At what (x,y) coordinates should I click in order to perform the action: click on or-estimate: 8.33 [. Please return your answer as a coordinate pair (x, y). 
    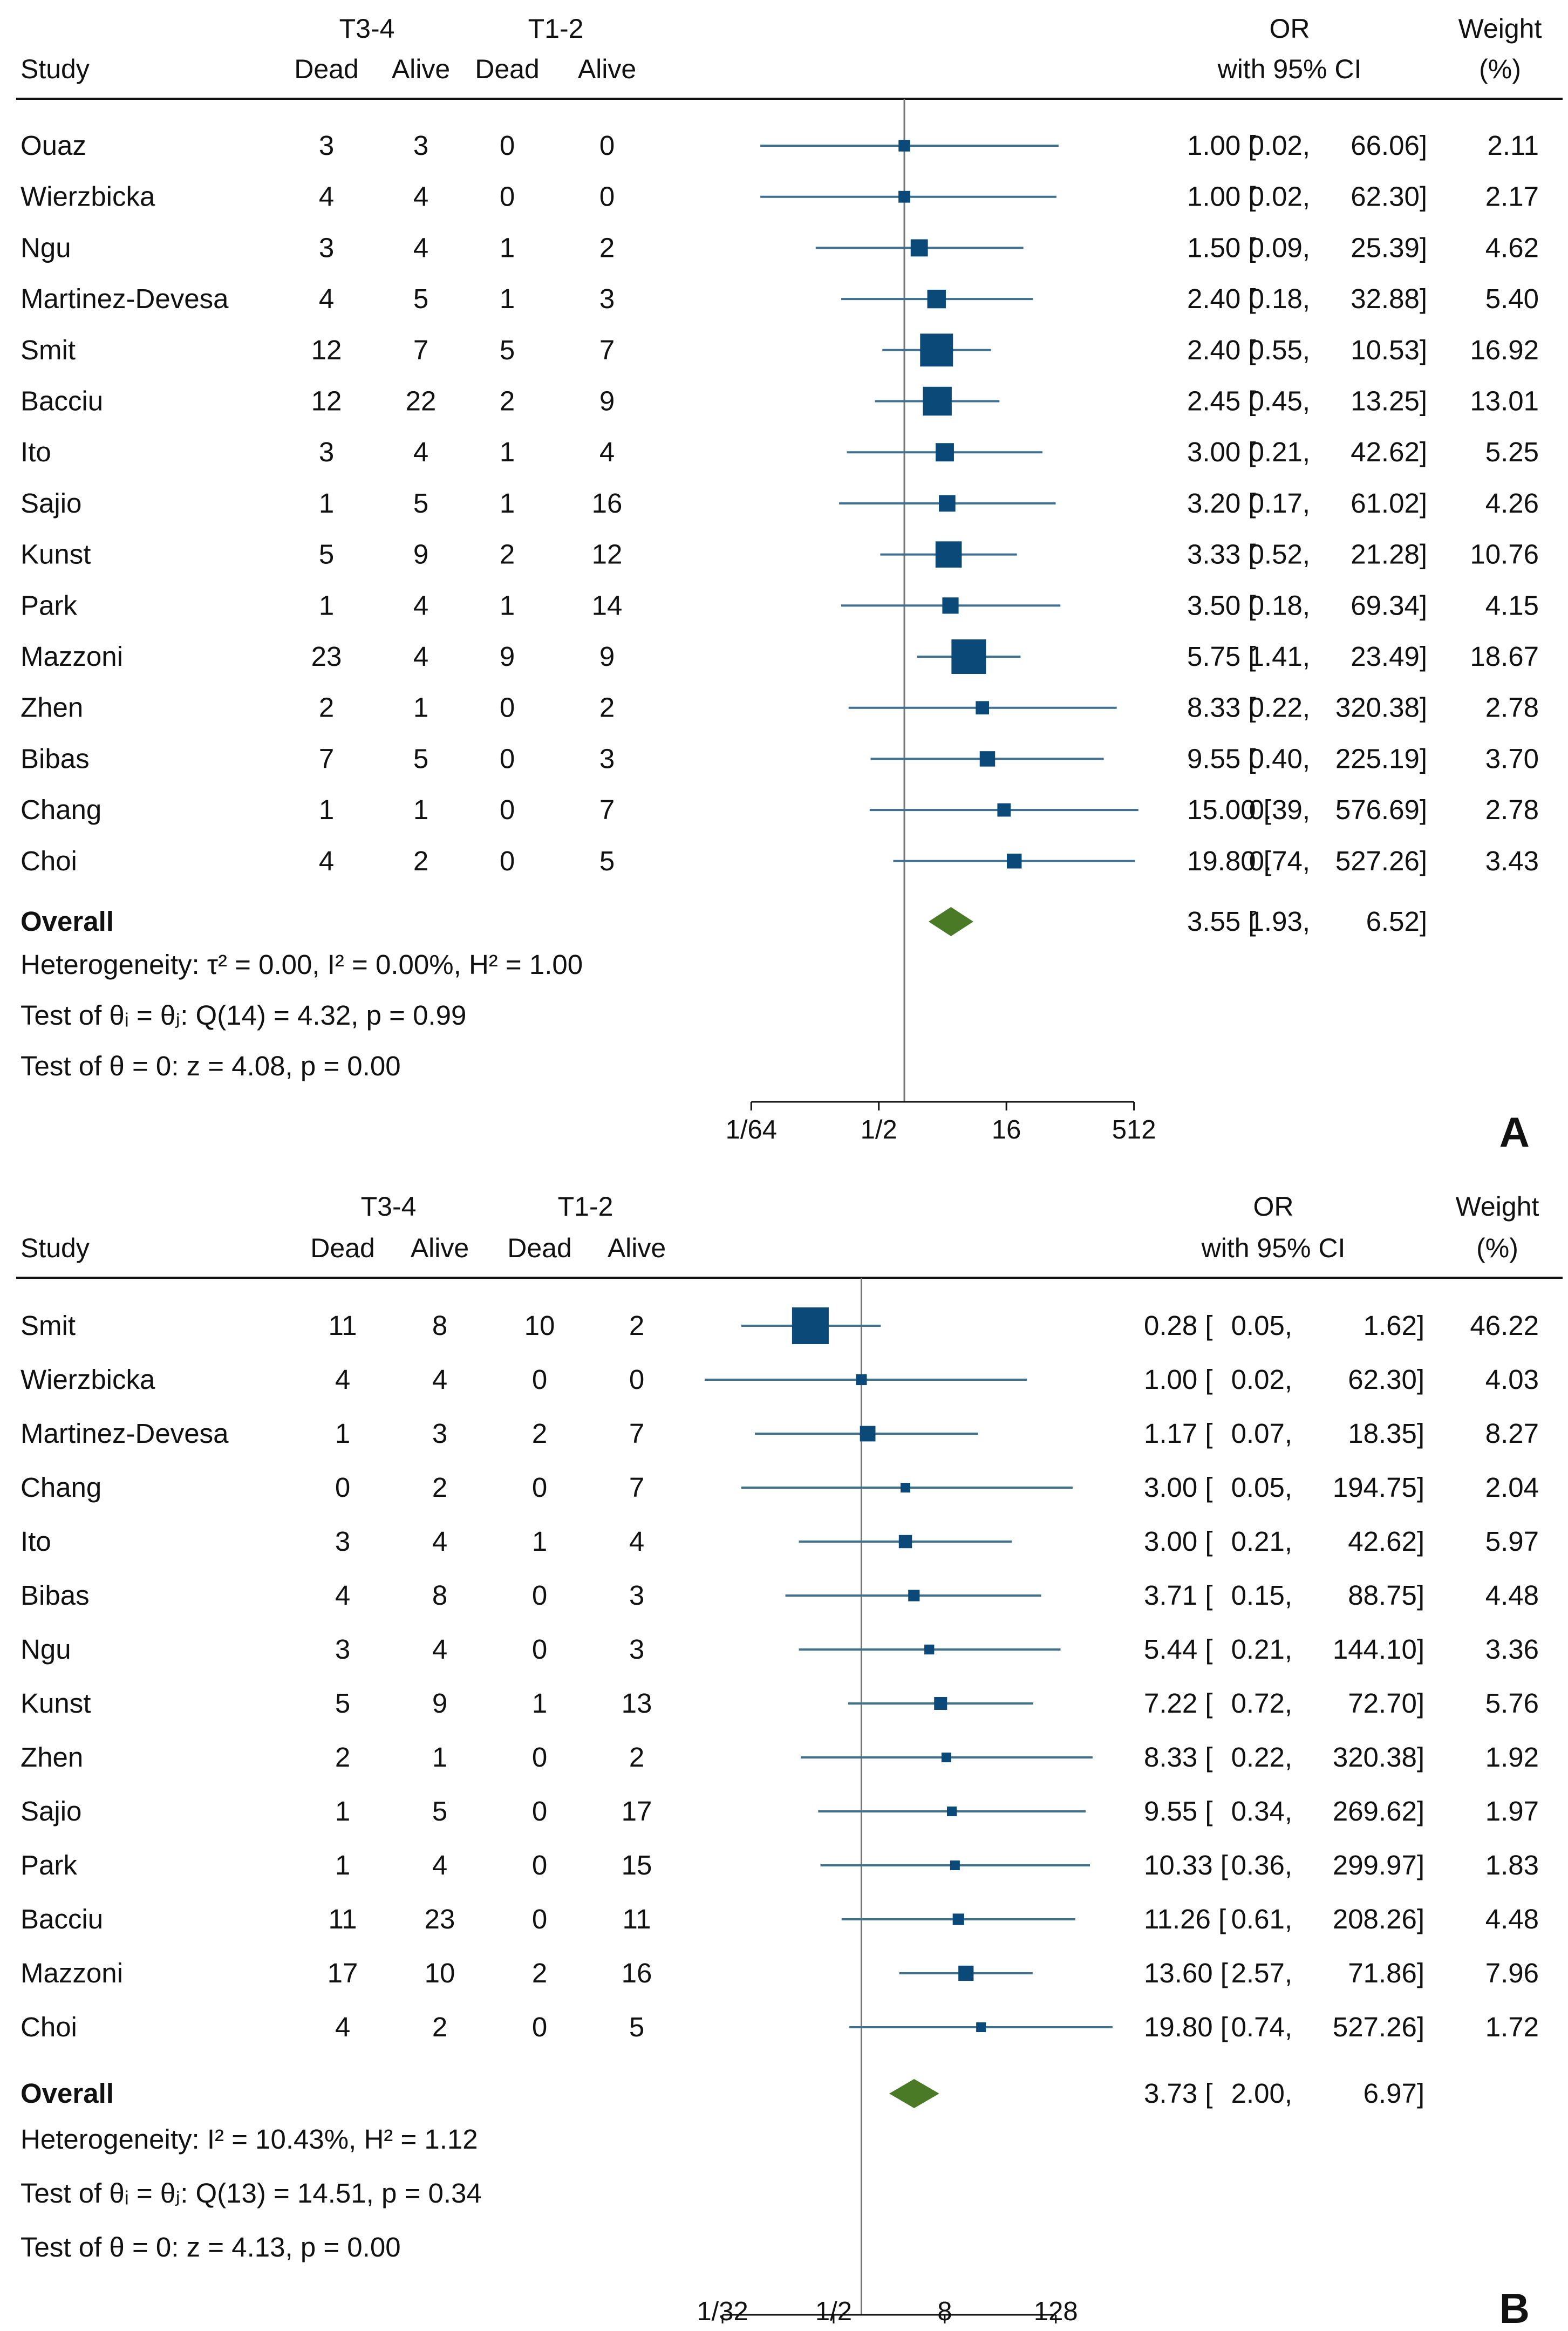
    Looking at the image, I should click on (1221, 707).